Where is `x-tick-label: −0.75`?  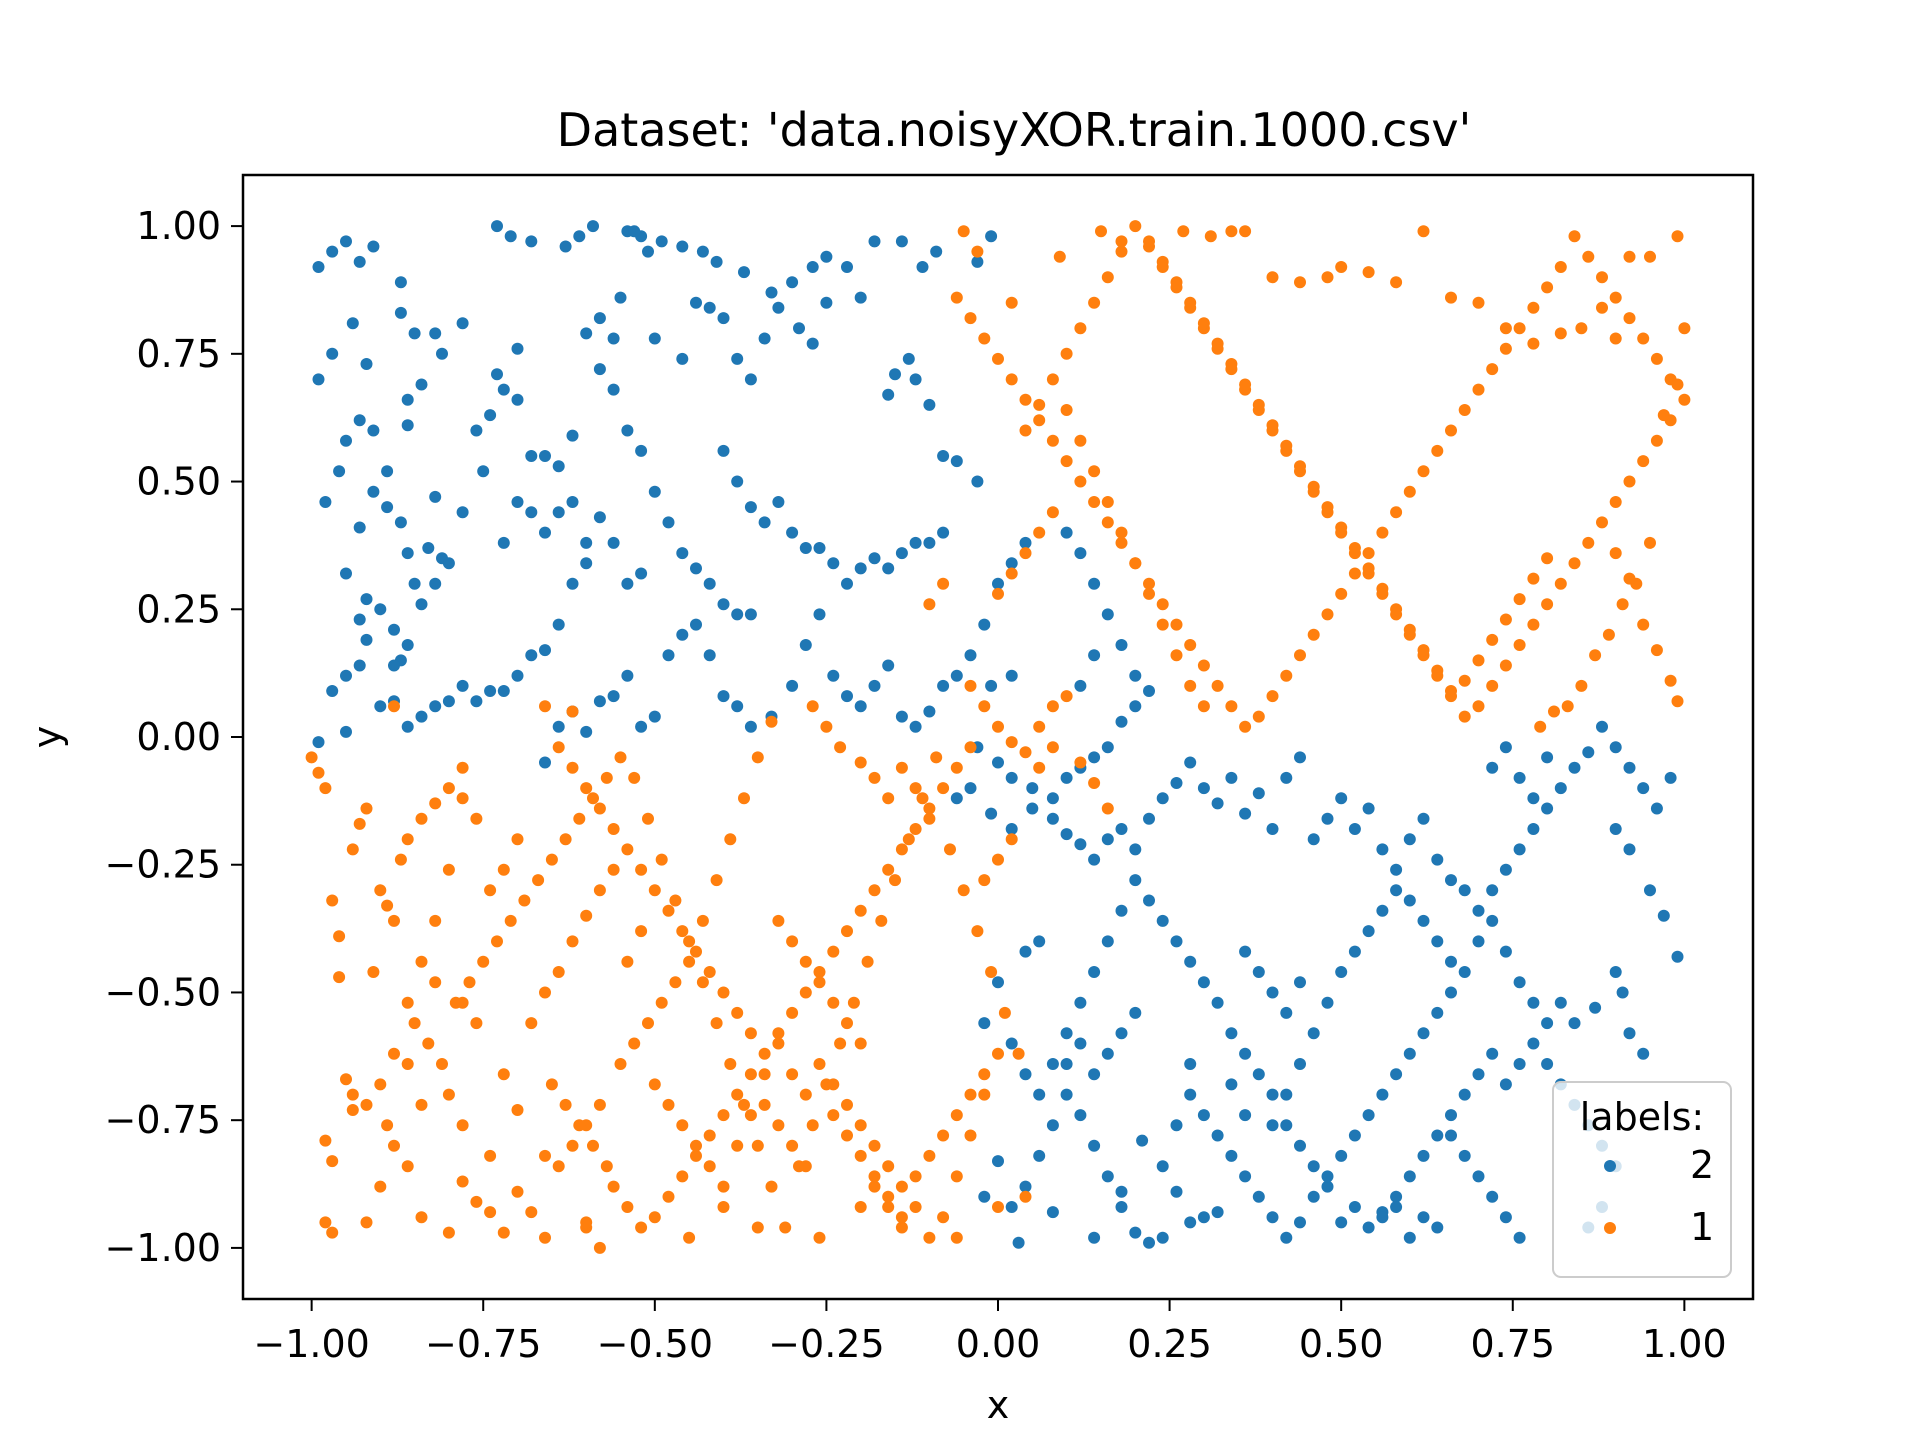
x-tick-label: −0.75 is located at coordinates (483, 1344).